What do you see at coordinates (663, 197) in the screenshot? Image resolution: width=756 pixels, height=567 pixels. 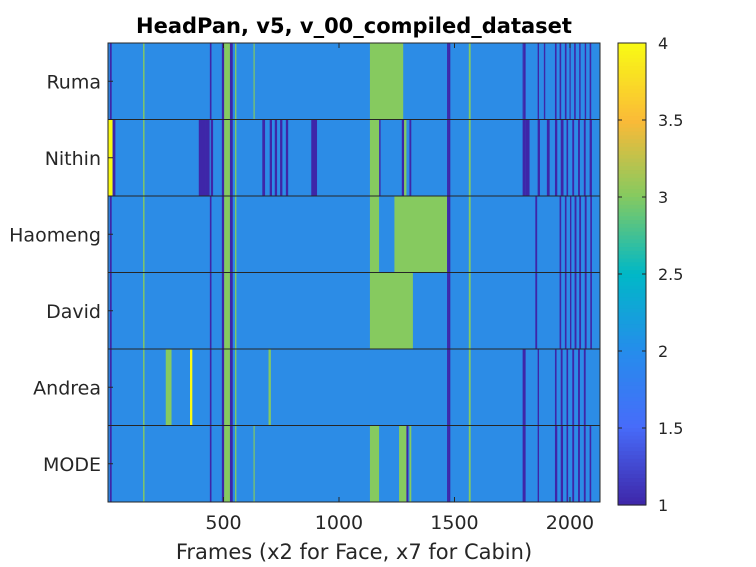 I see `colorbar-tick-label: 3` at bounding box center [663, 197].